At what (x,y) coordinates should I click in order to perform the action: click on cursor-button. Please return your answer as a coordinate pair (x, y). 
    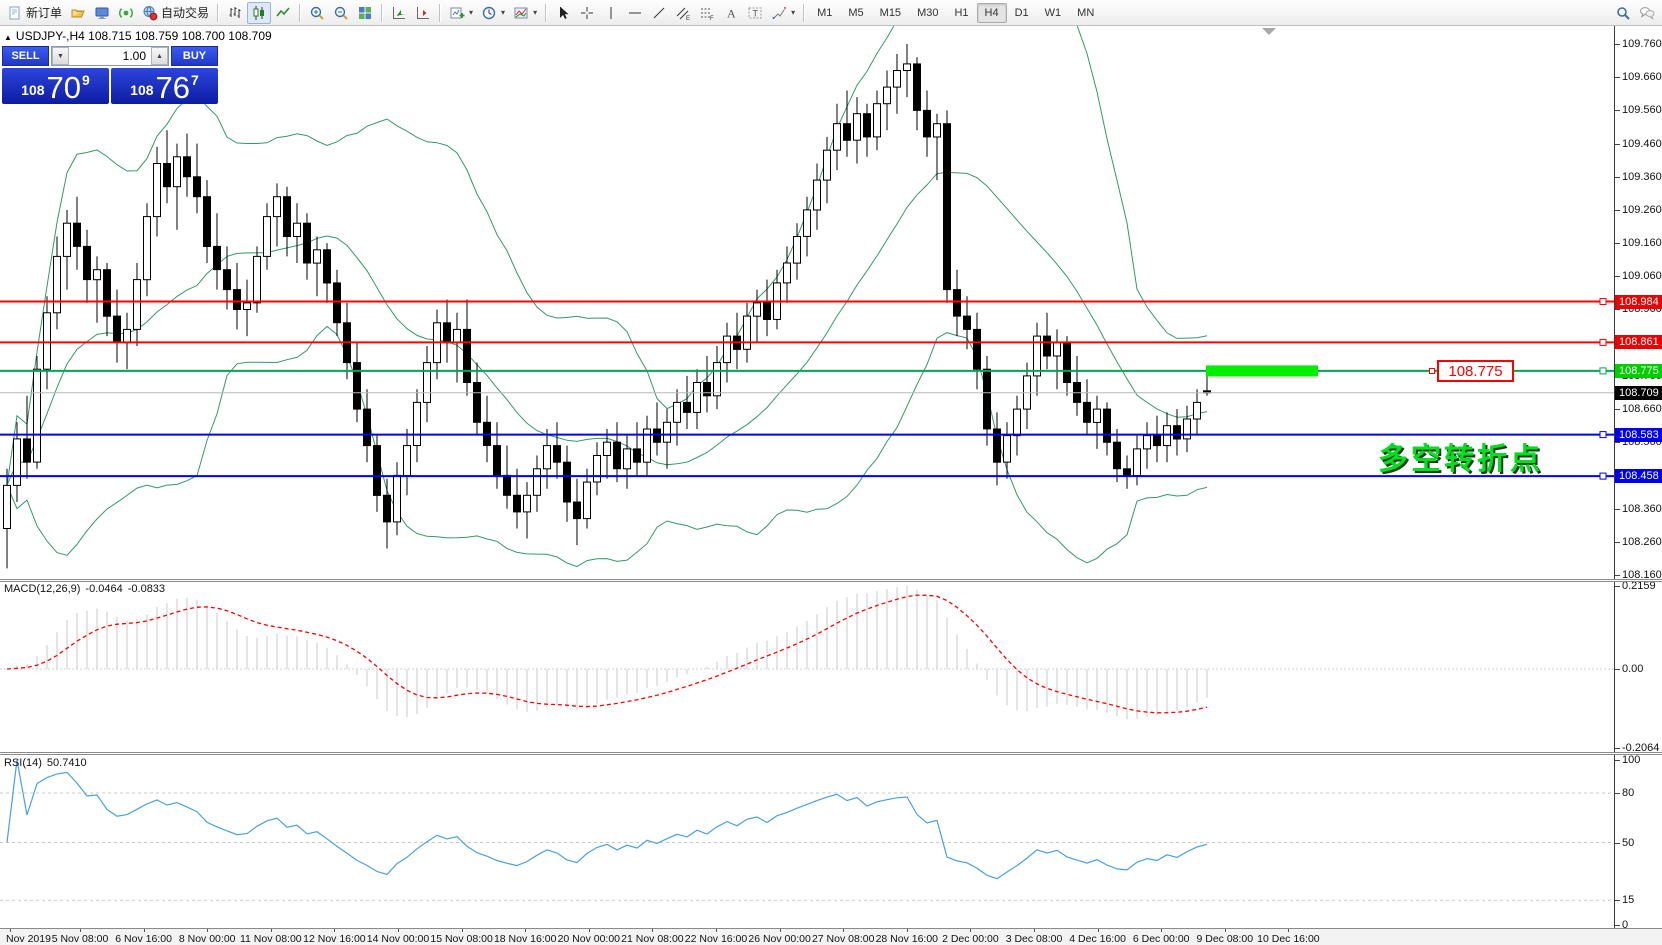
    Looking at the image, I should click on (563, 13).